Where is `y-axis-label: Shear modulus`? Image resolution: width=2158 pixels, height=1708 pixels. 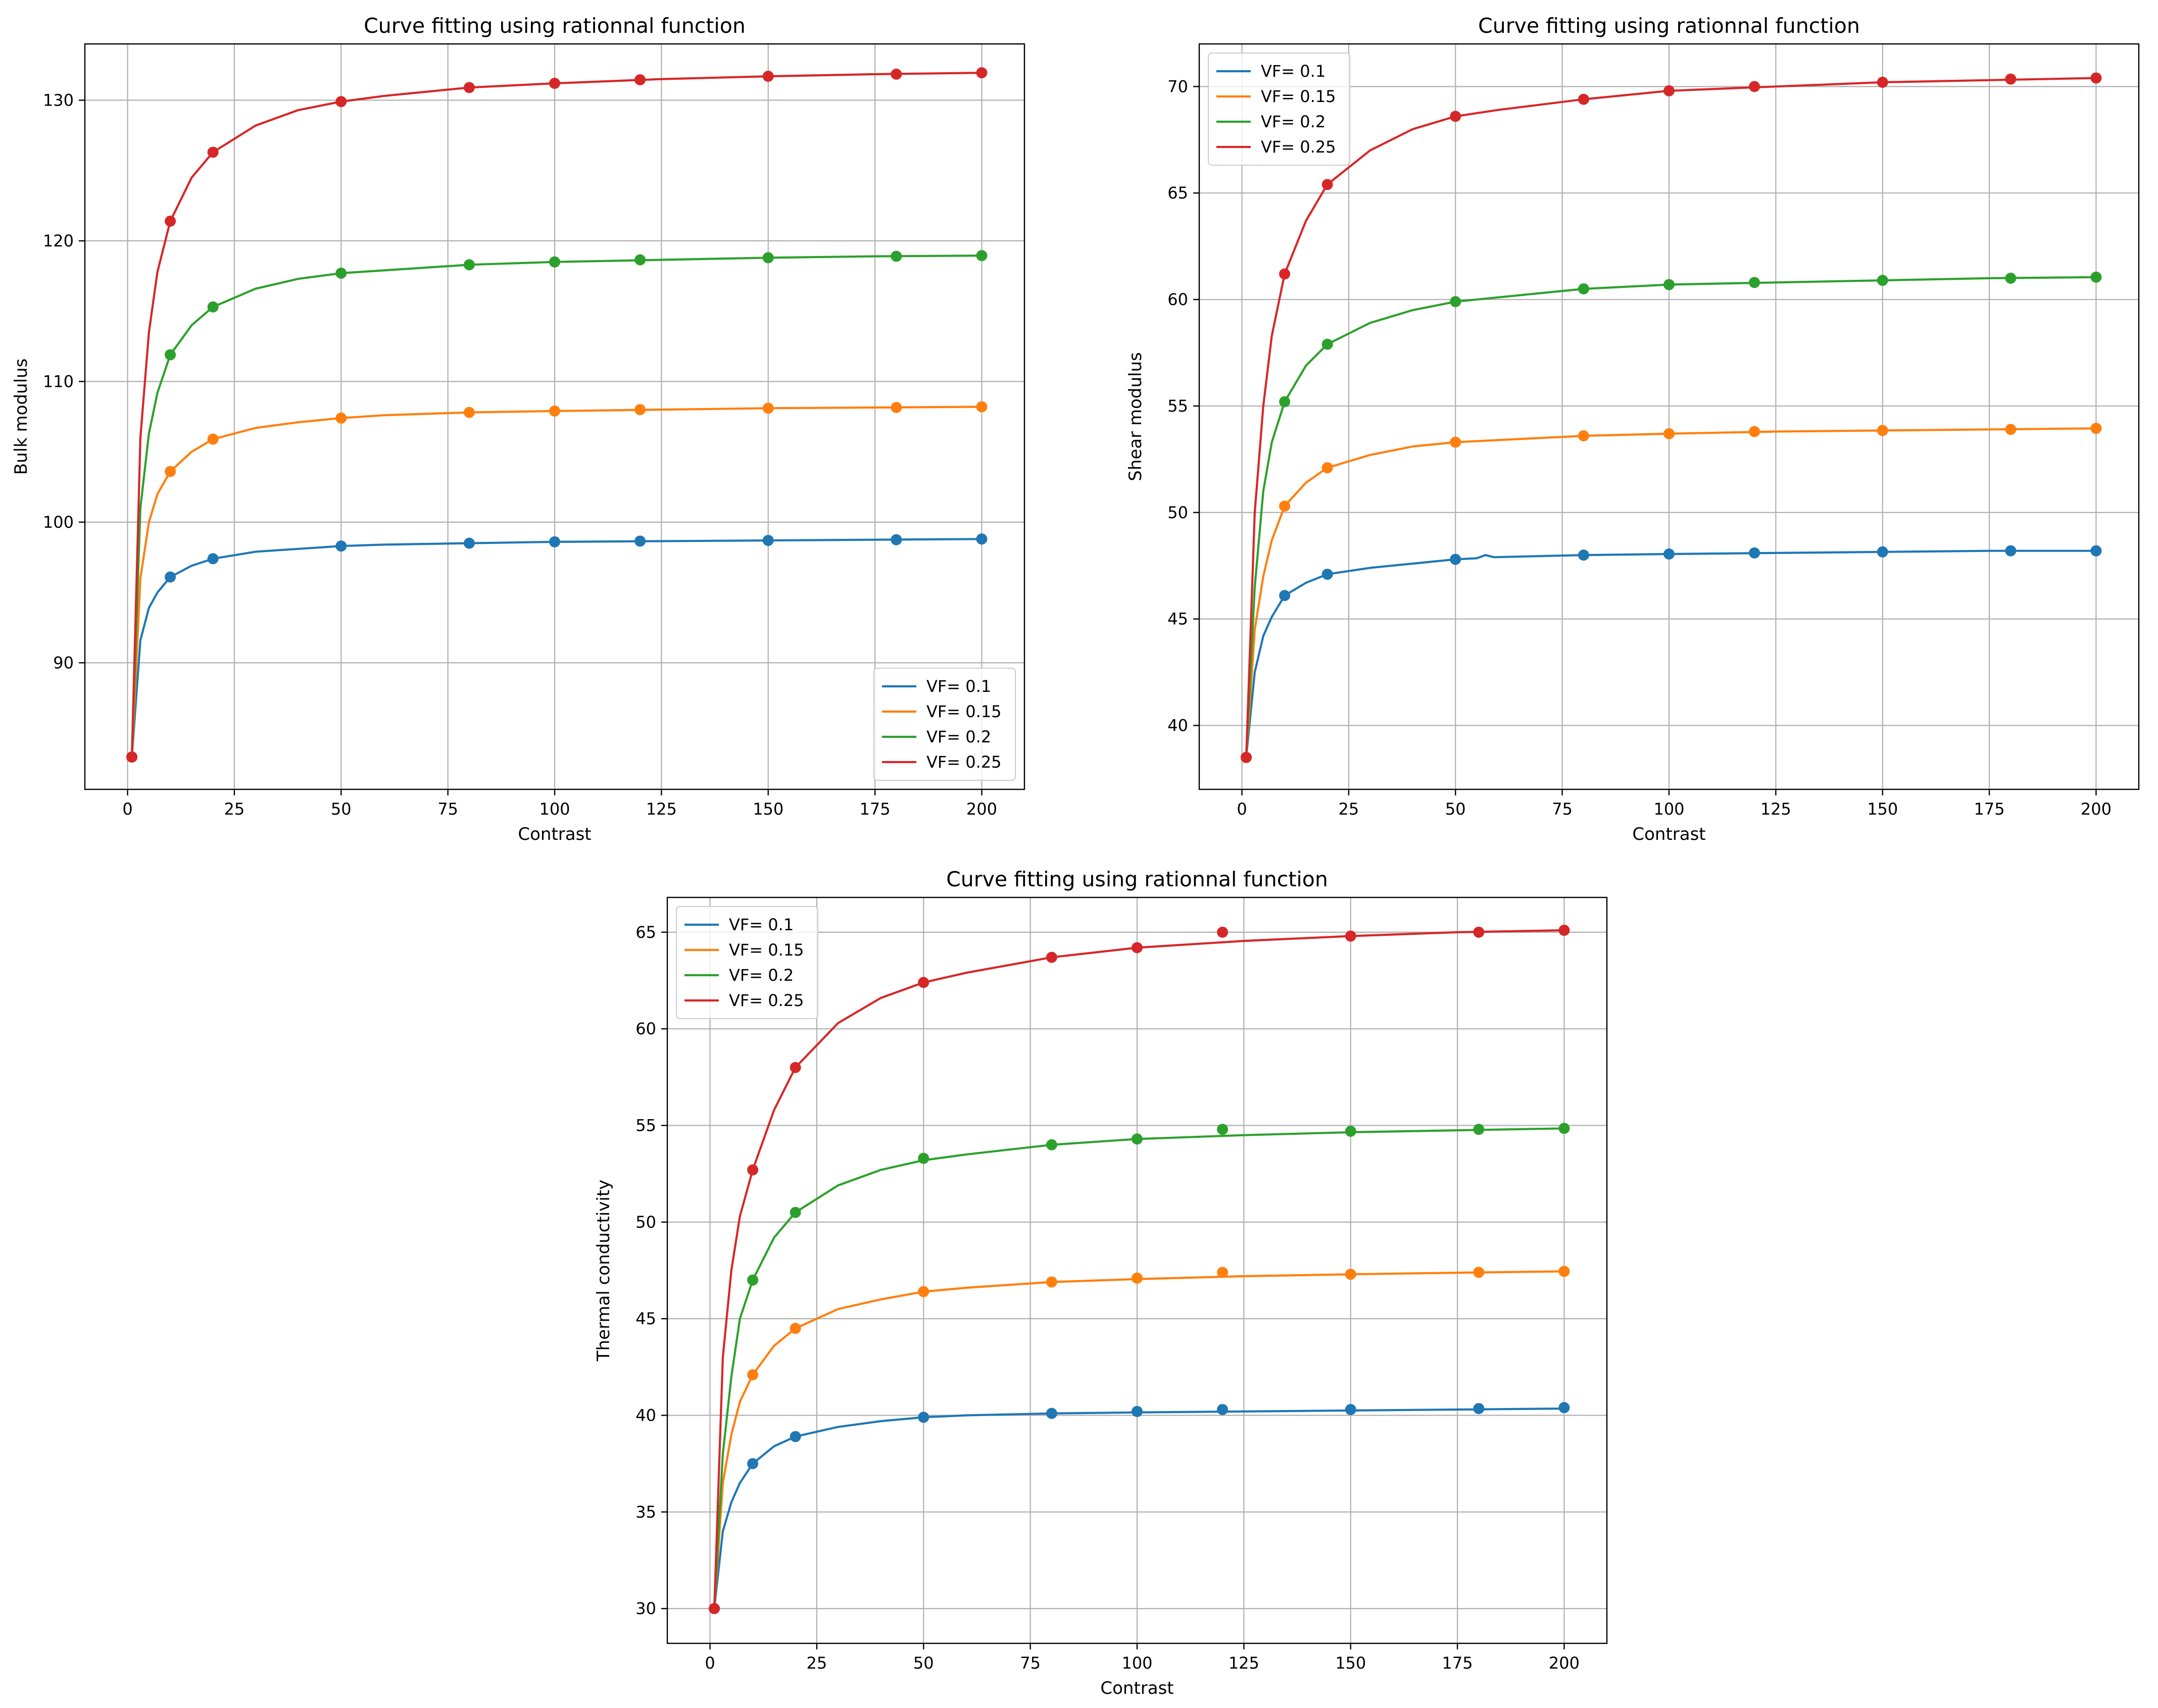 y-axis-label: Shear modulus is located at coordinates (1135, 417).